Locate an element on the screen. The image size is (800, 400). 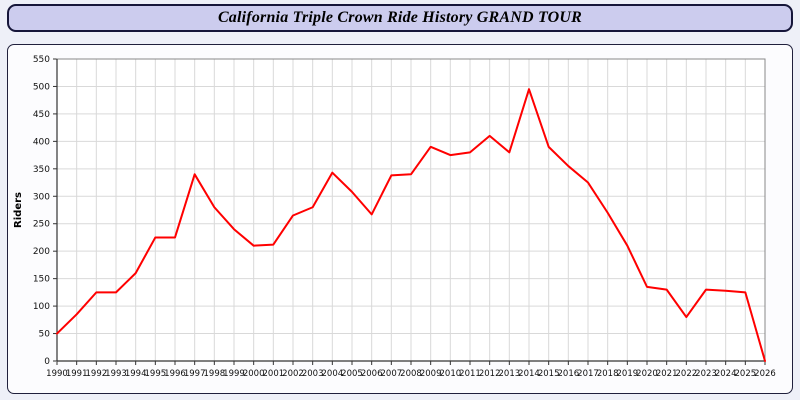
svg-text: 2020 is located at coordinates (647, 374).